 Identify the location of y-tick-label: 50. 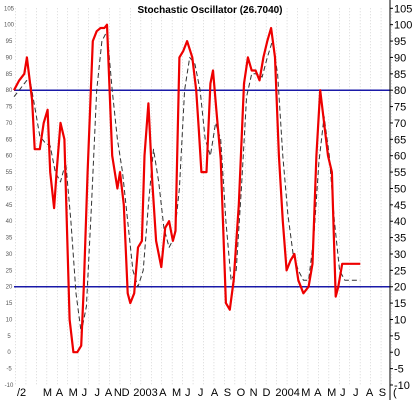
(400, 189).